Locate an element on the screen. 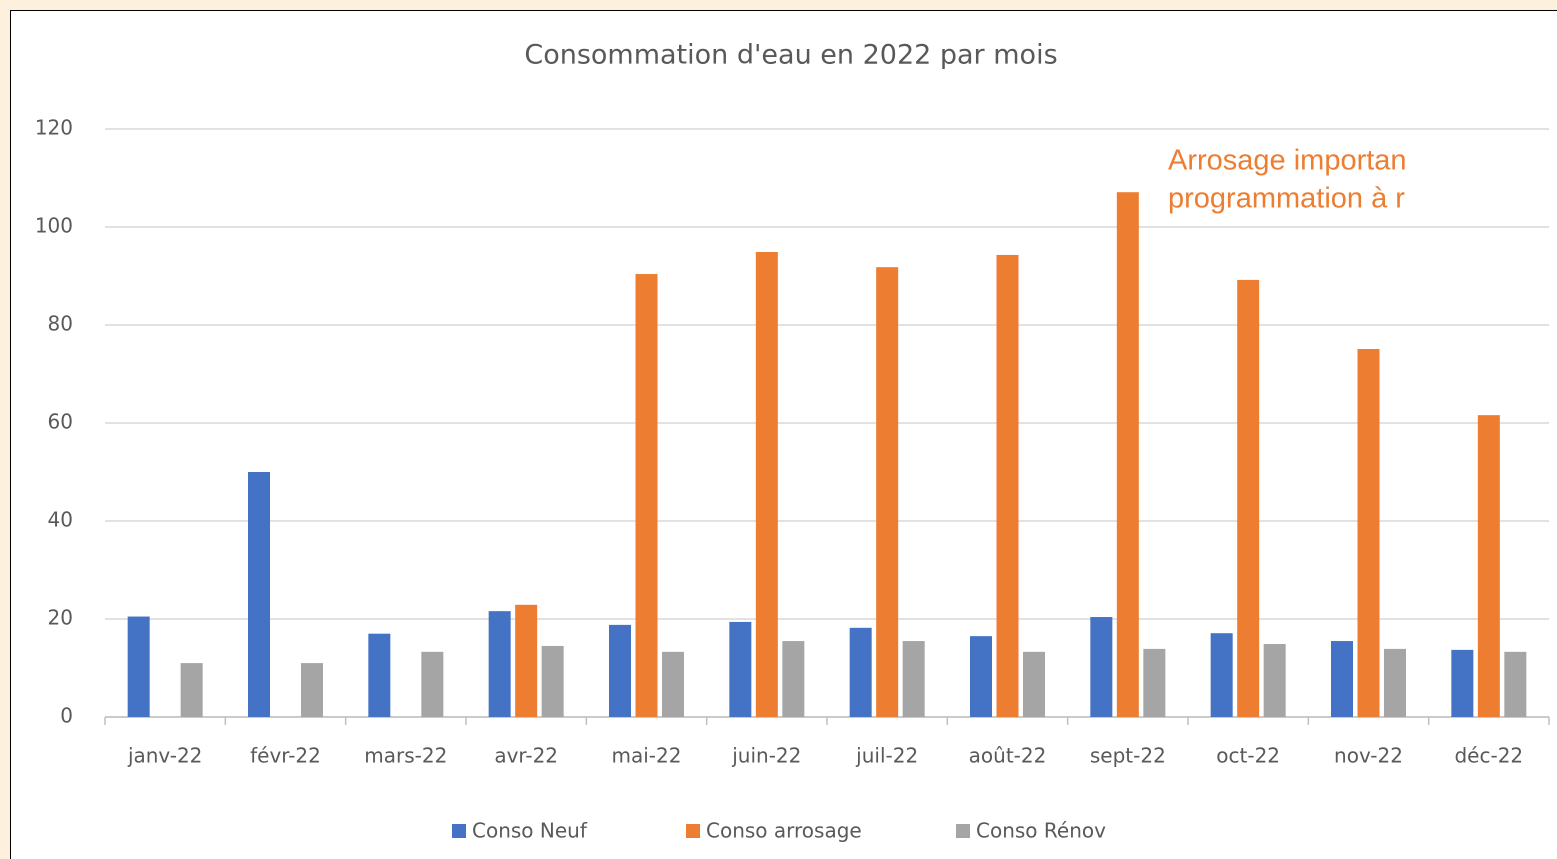 This screenshot has height=859, width=1557. x-tick-label: janv-22 is located at coordinates (164, 756).